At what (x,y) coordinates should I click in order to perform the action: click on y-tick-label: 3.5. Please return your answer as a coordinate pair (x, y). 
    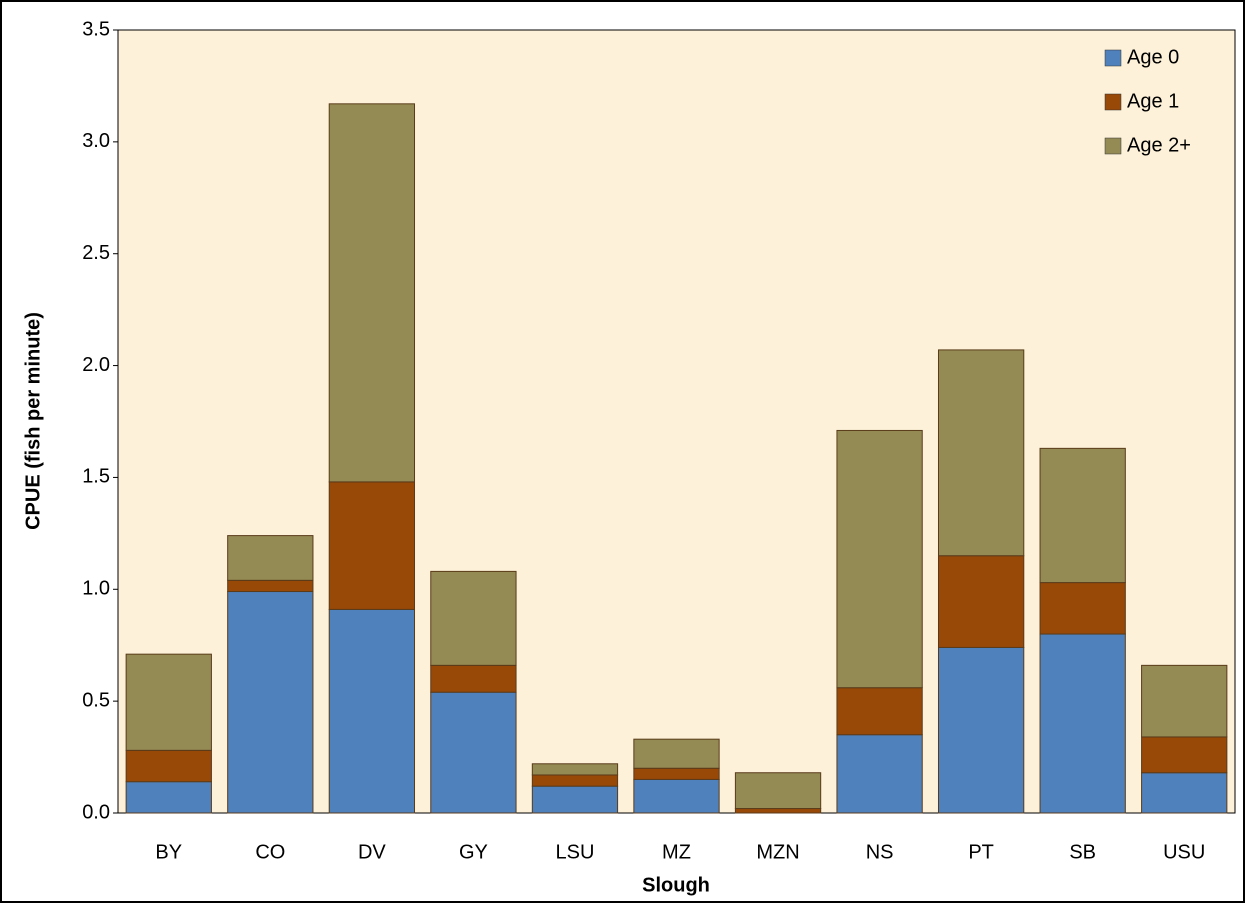
    Looking at the image, I should click on (96, 29).